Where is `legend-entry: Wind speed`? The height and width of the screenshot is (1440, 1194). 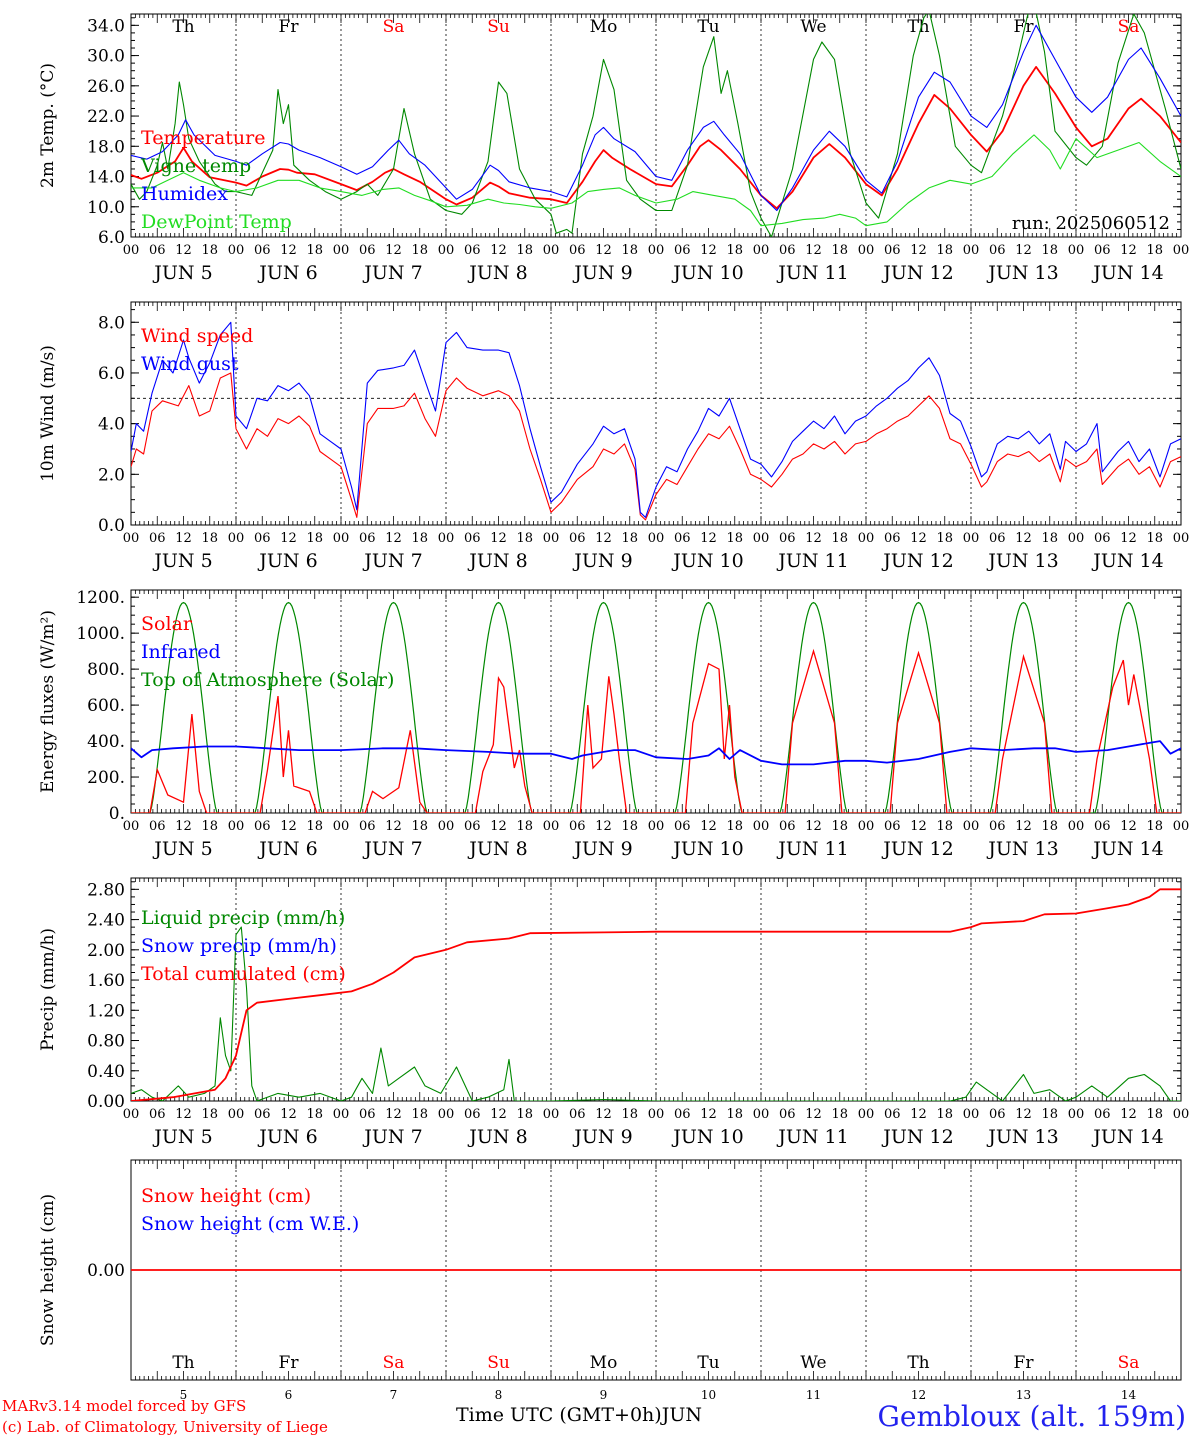 legend-entry: Wind speed is located at coordinates (197, 336).